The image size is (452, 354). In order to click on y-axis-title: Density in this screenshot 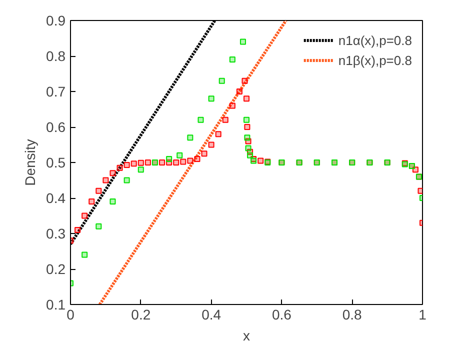, I will do `click(30, 162)`.